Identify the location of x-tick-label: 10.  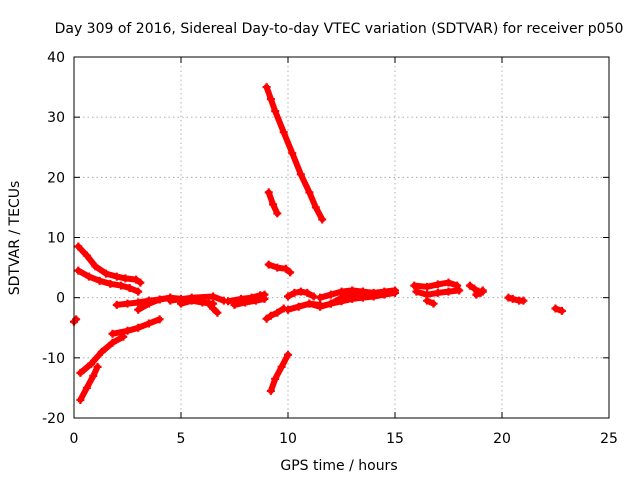
(288, 439).